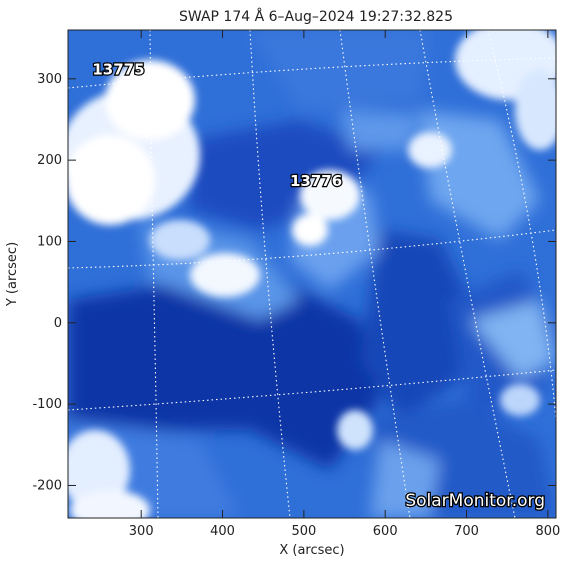 Image resolution: width=564 pixels, height=564 pixels. Describe the element at coordinates (47, 404) in the screenshot. I see `y-tick-label: -100` at that location.